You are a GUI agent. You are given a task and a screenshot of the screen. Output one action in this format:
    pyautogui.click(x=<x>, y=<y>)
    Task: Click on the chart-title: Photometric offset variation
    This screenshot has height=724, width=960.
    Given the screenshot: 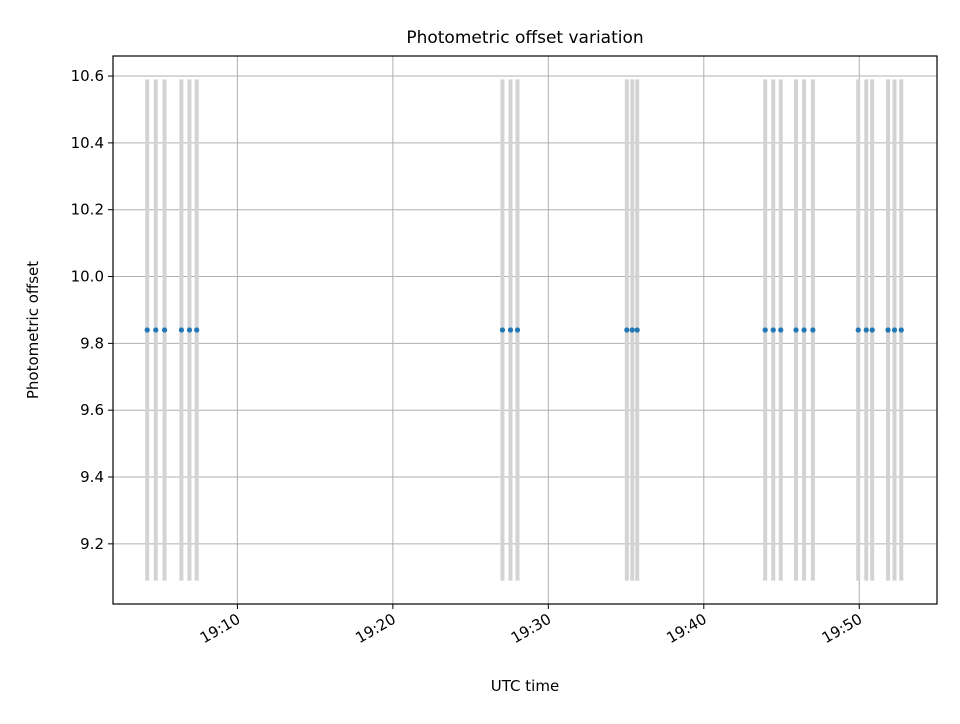 What is the action you would take?
    pyautogui.click(x=524, y=38)
    